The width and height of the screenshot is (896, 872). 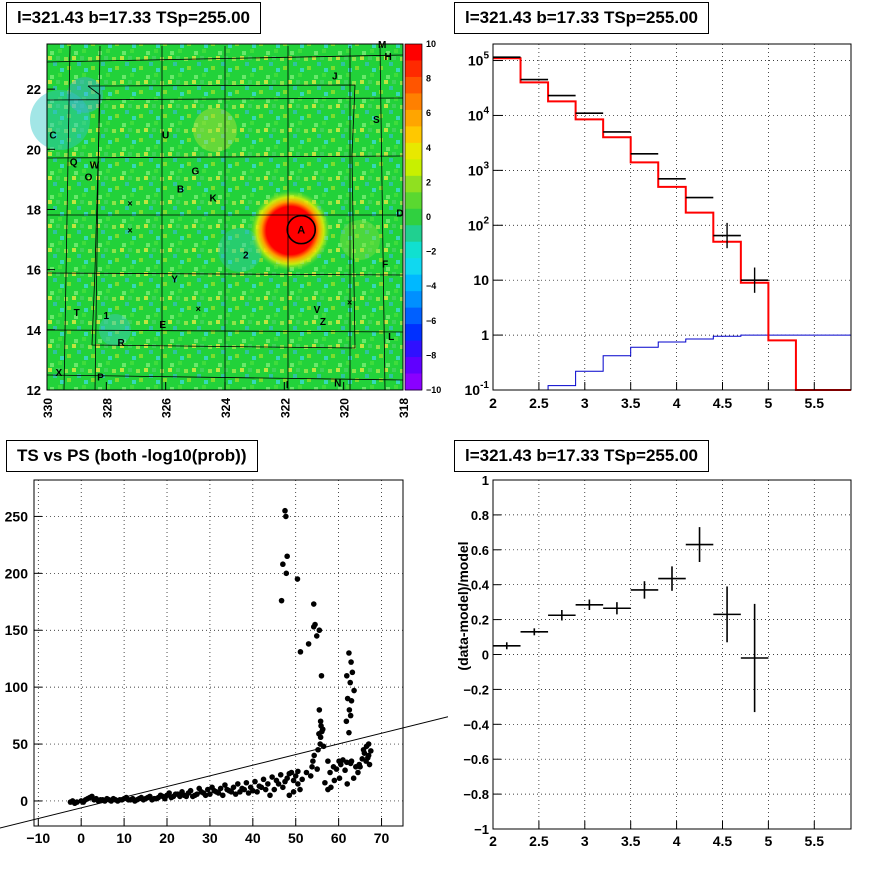 What do you see at coordinates (34, 149) in the screenshot?
I see `y-tick-label: 20` at bounding box center [34, 149].